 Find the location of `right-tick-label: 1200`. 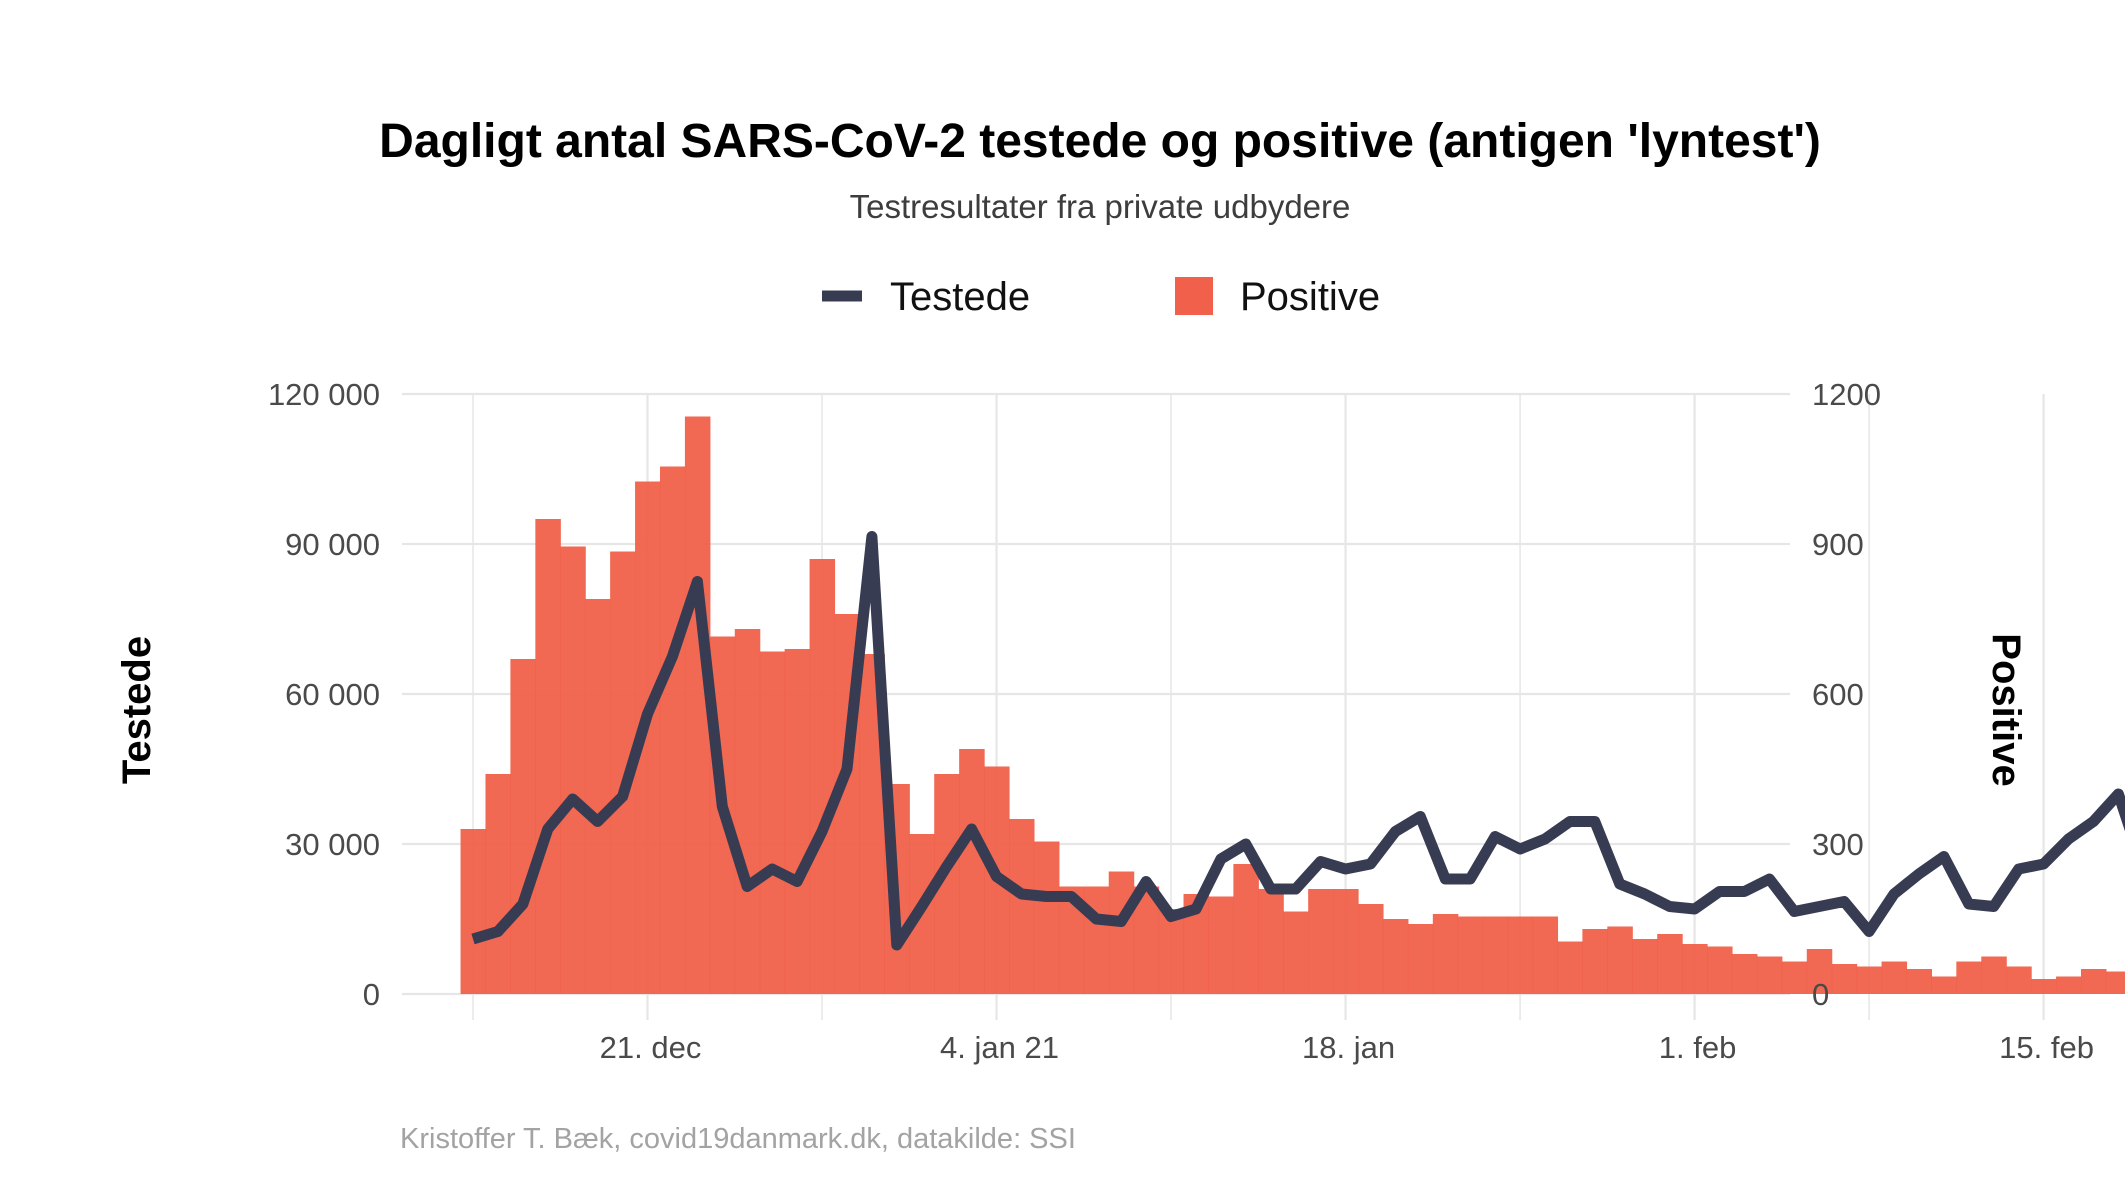

right-tick-label: 1200 is located at coordinates (1846, 394).